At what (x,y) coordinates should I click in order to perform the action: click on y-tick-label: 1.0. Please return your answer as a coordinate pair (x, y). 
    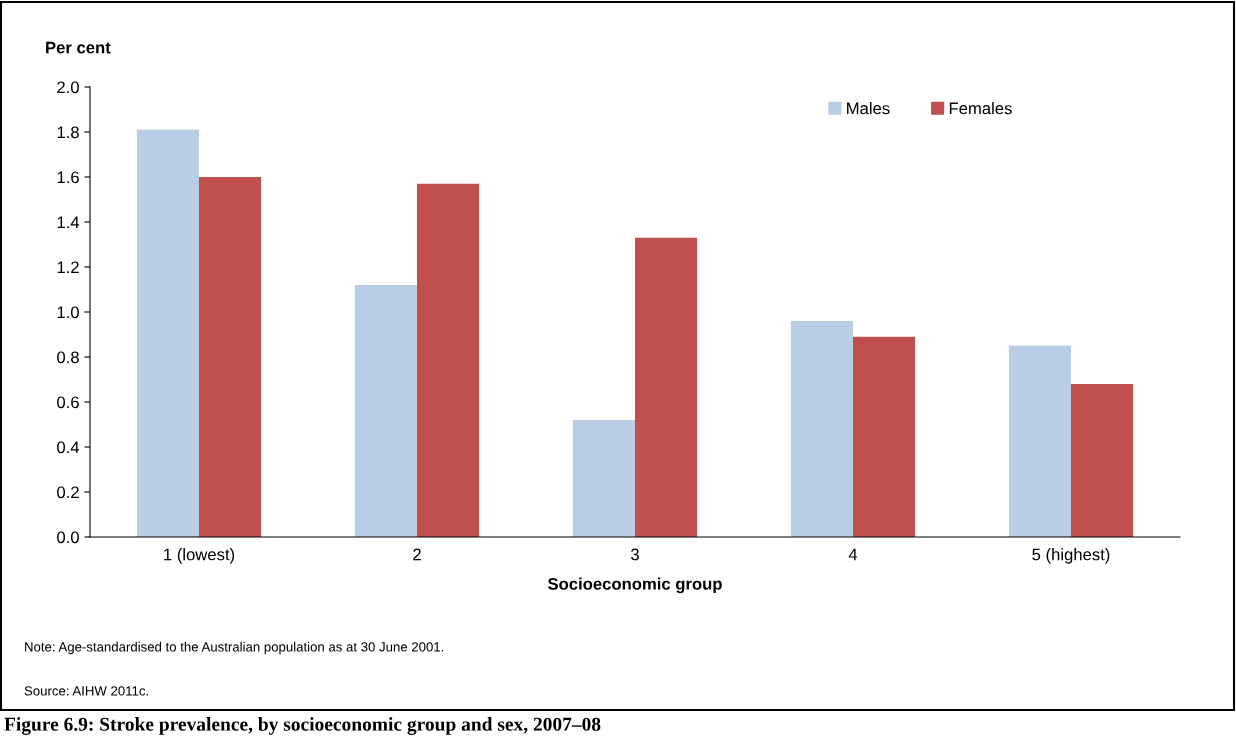
    Looking at the image, I should click on (68, 312).